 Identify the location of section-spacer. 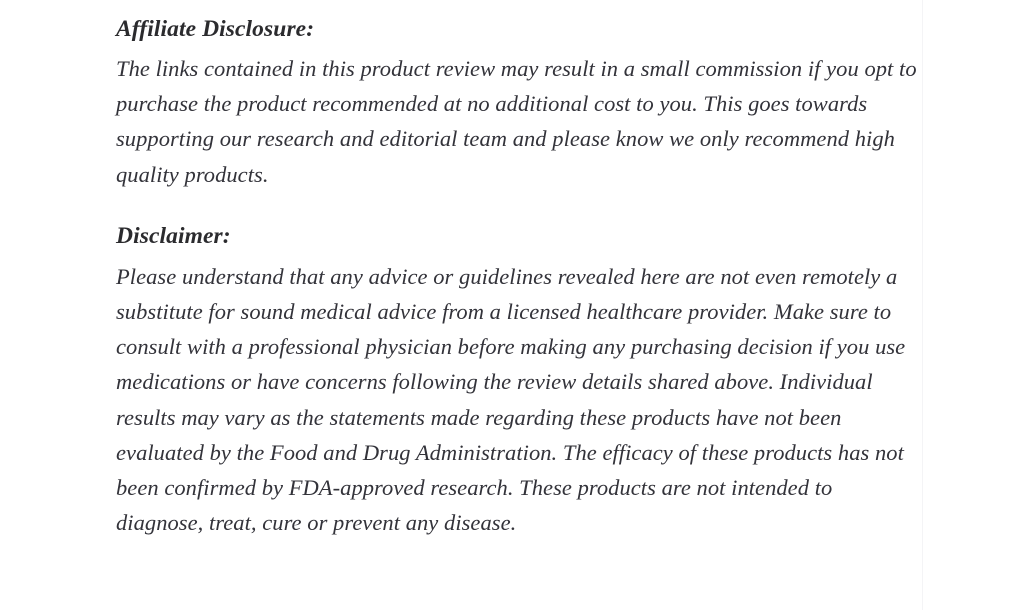
(519, 206).